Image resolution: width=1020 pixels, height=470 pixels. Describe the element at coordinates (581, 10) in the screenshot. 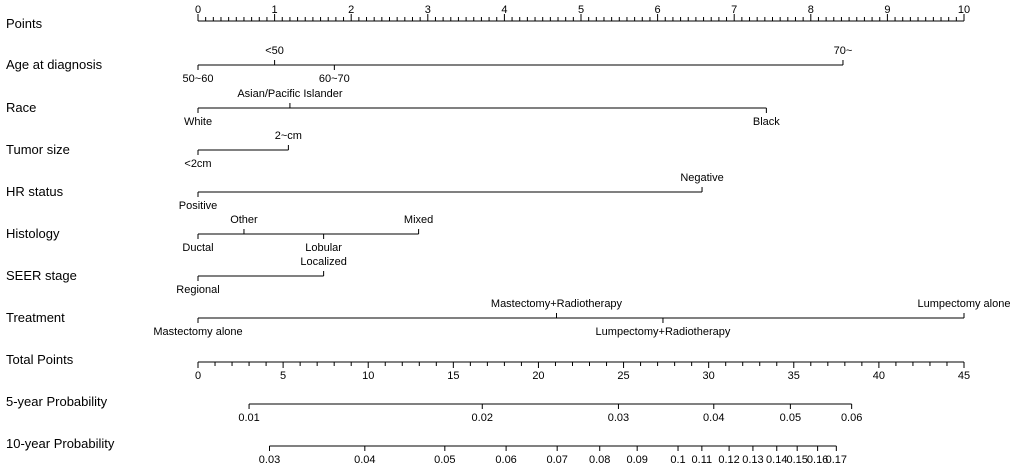

I see `points-tick-label: 5` at that location.